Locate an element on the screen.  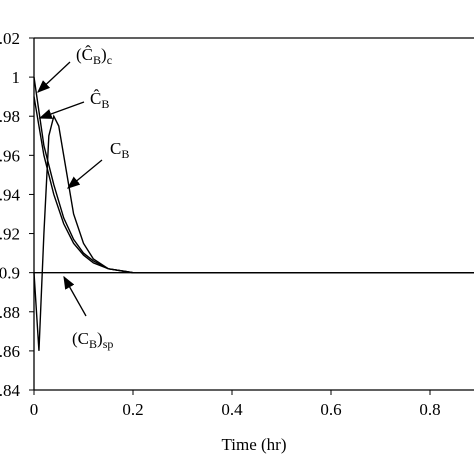
annotation: (ĈB)c is located at coordinates (94, 56).